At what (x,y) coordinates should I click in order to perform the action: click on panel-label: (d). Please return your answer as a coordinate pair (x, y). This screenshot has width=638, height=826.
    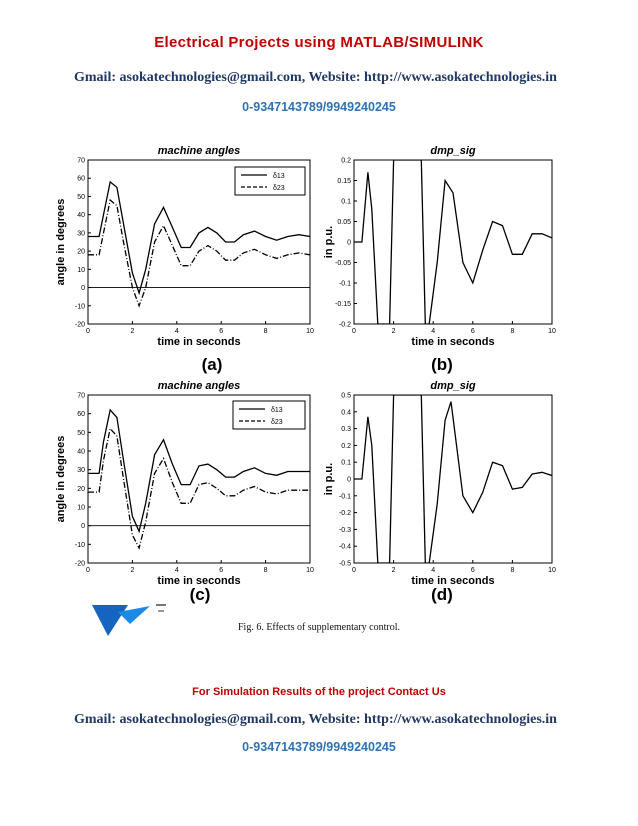
    Looking at the image, I should click on (442, 594).